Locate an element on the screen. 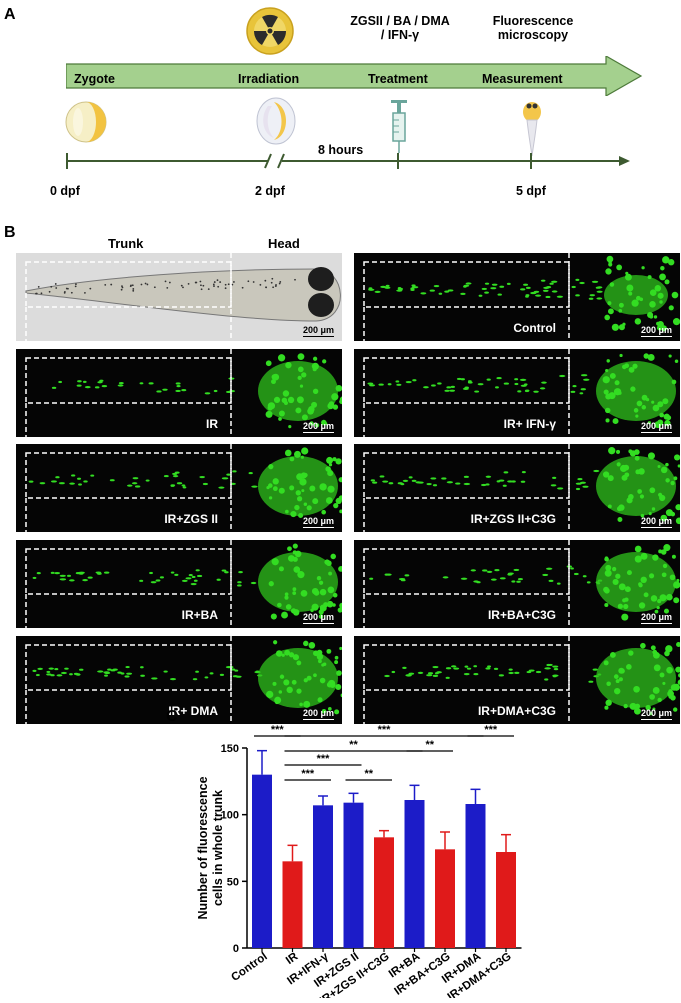  y-tick-label: 0 is located at coordinates (236, 949).